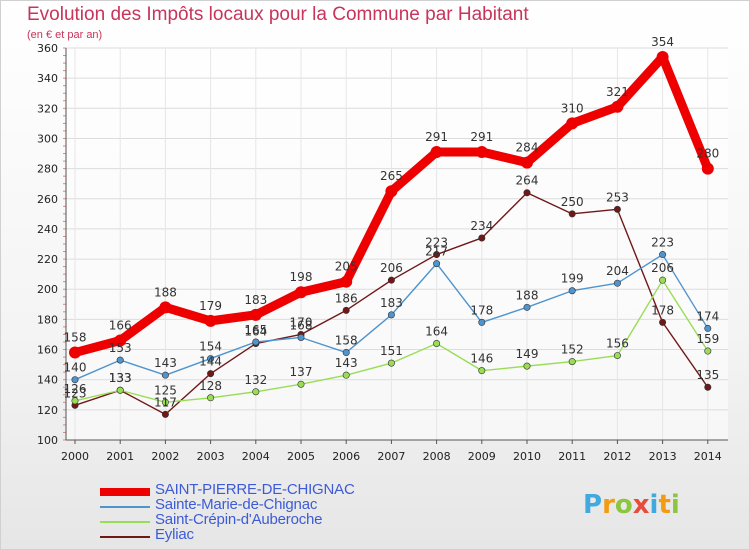 Image resolution: width=750 pixels, height=550 pixels. What do you see at coordinates (47, 380) in the screenshot?
I see `y-tick-label: 140` at bounding box center [47, 380].